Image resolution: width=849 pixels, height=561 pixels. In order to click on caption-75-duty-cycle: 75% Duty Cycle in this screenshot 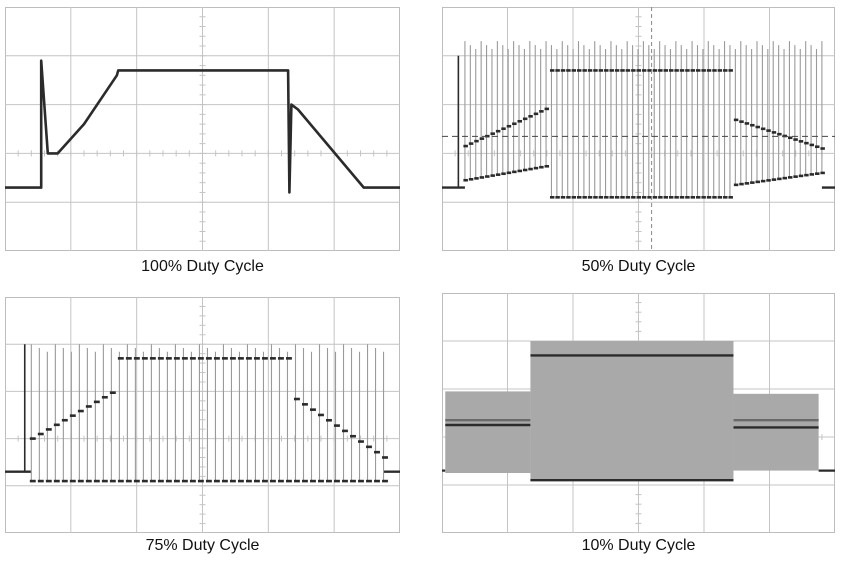, I will do `click(202, 545)`.